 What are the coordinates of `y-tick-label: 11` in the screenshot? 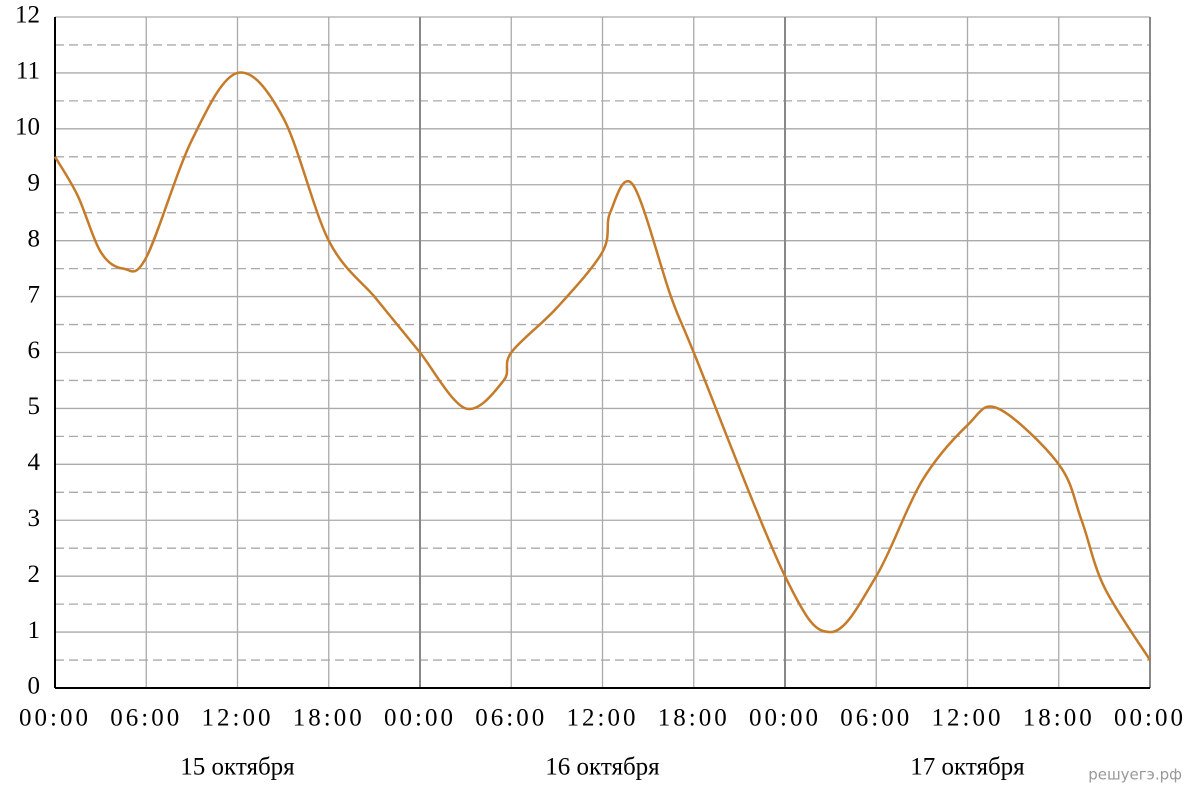 It's located at (28, 71).